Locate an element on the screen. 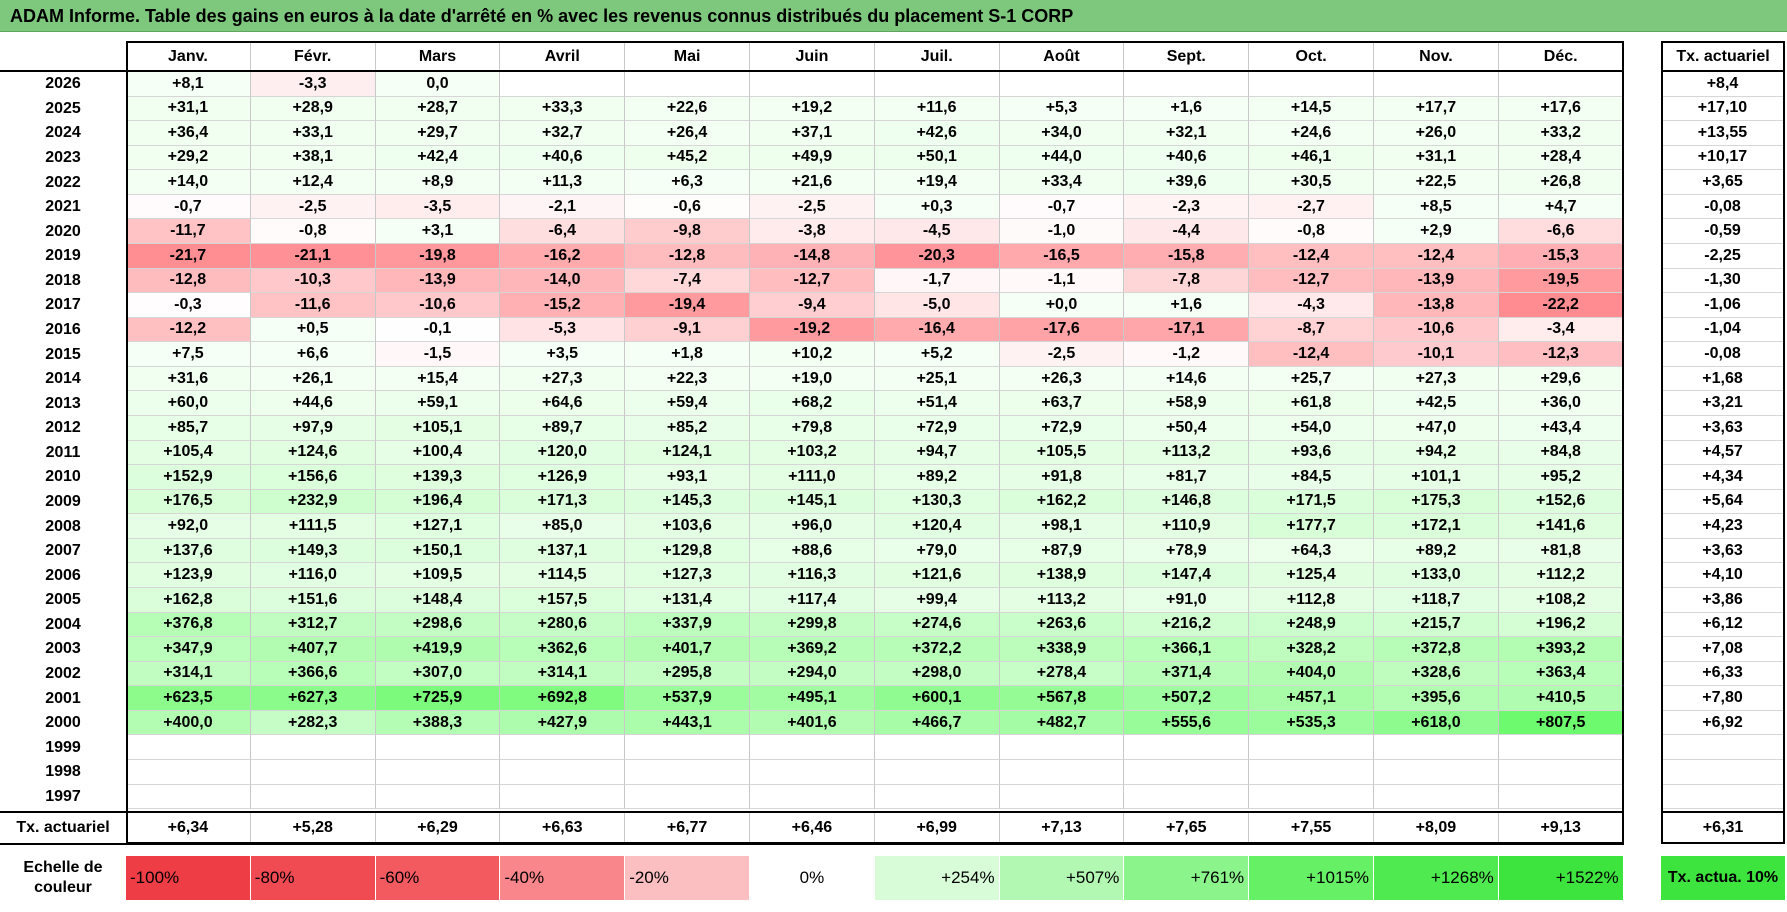 The height and width of the screenshot is (912, 1787). color-scale-swatch: +1522% is located at coordinates (1561, 878).